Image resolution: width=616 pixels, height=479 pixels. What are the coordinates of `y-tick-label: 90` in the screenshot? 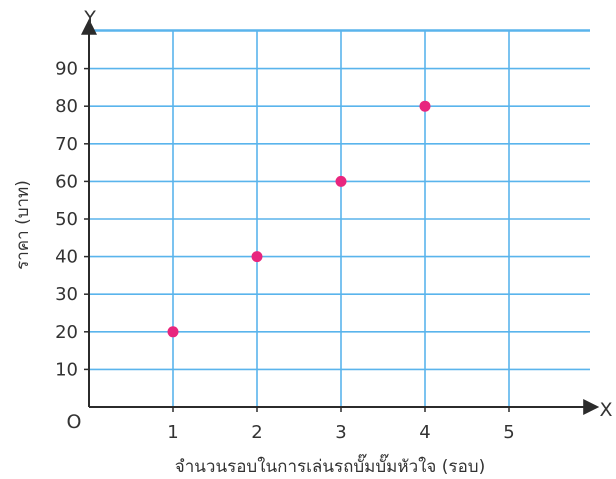 It's located at (66, 69).